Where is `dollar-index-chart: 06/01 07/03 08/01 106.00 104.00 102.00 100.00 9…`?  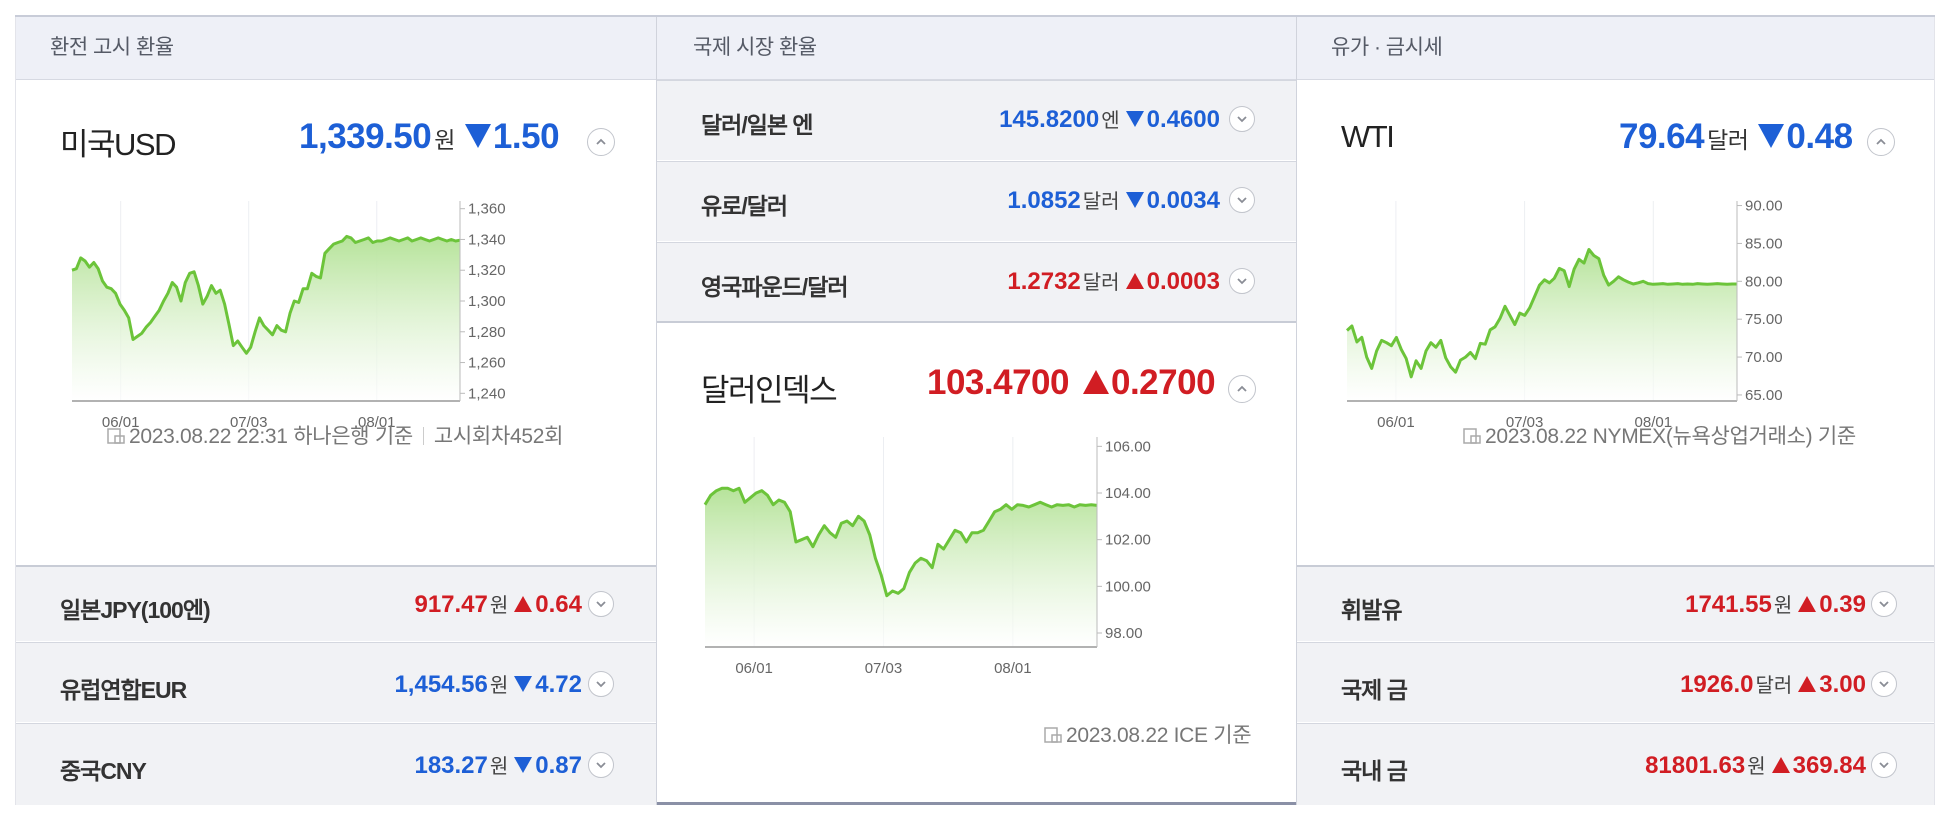 dollar-index-chart: 06/01 07/03 08/01 106.00 104.00 102.00 100.00 9… is located at coordinates (927, 557).